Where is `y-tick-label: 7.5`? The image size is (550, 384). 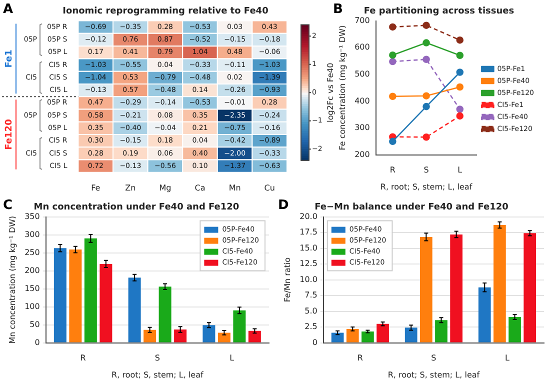 y-tick-label: 7.5 is located at coordinates (311, 295).